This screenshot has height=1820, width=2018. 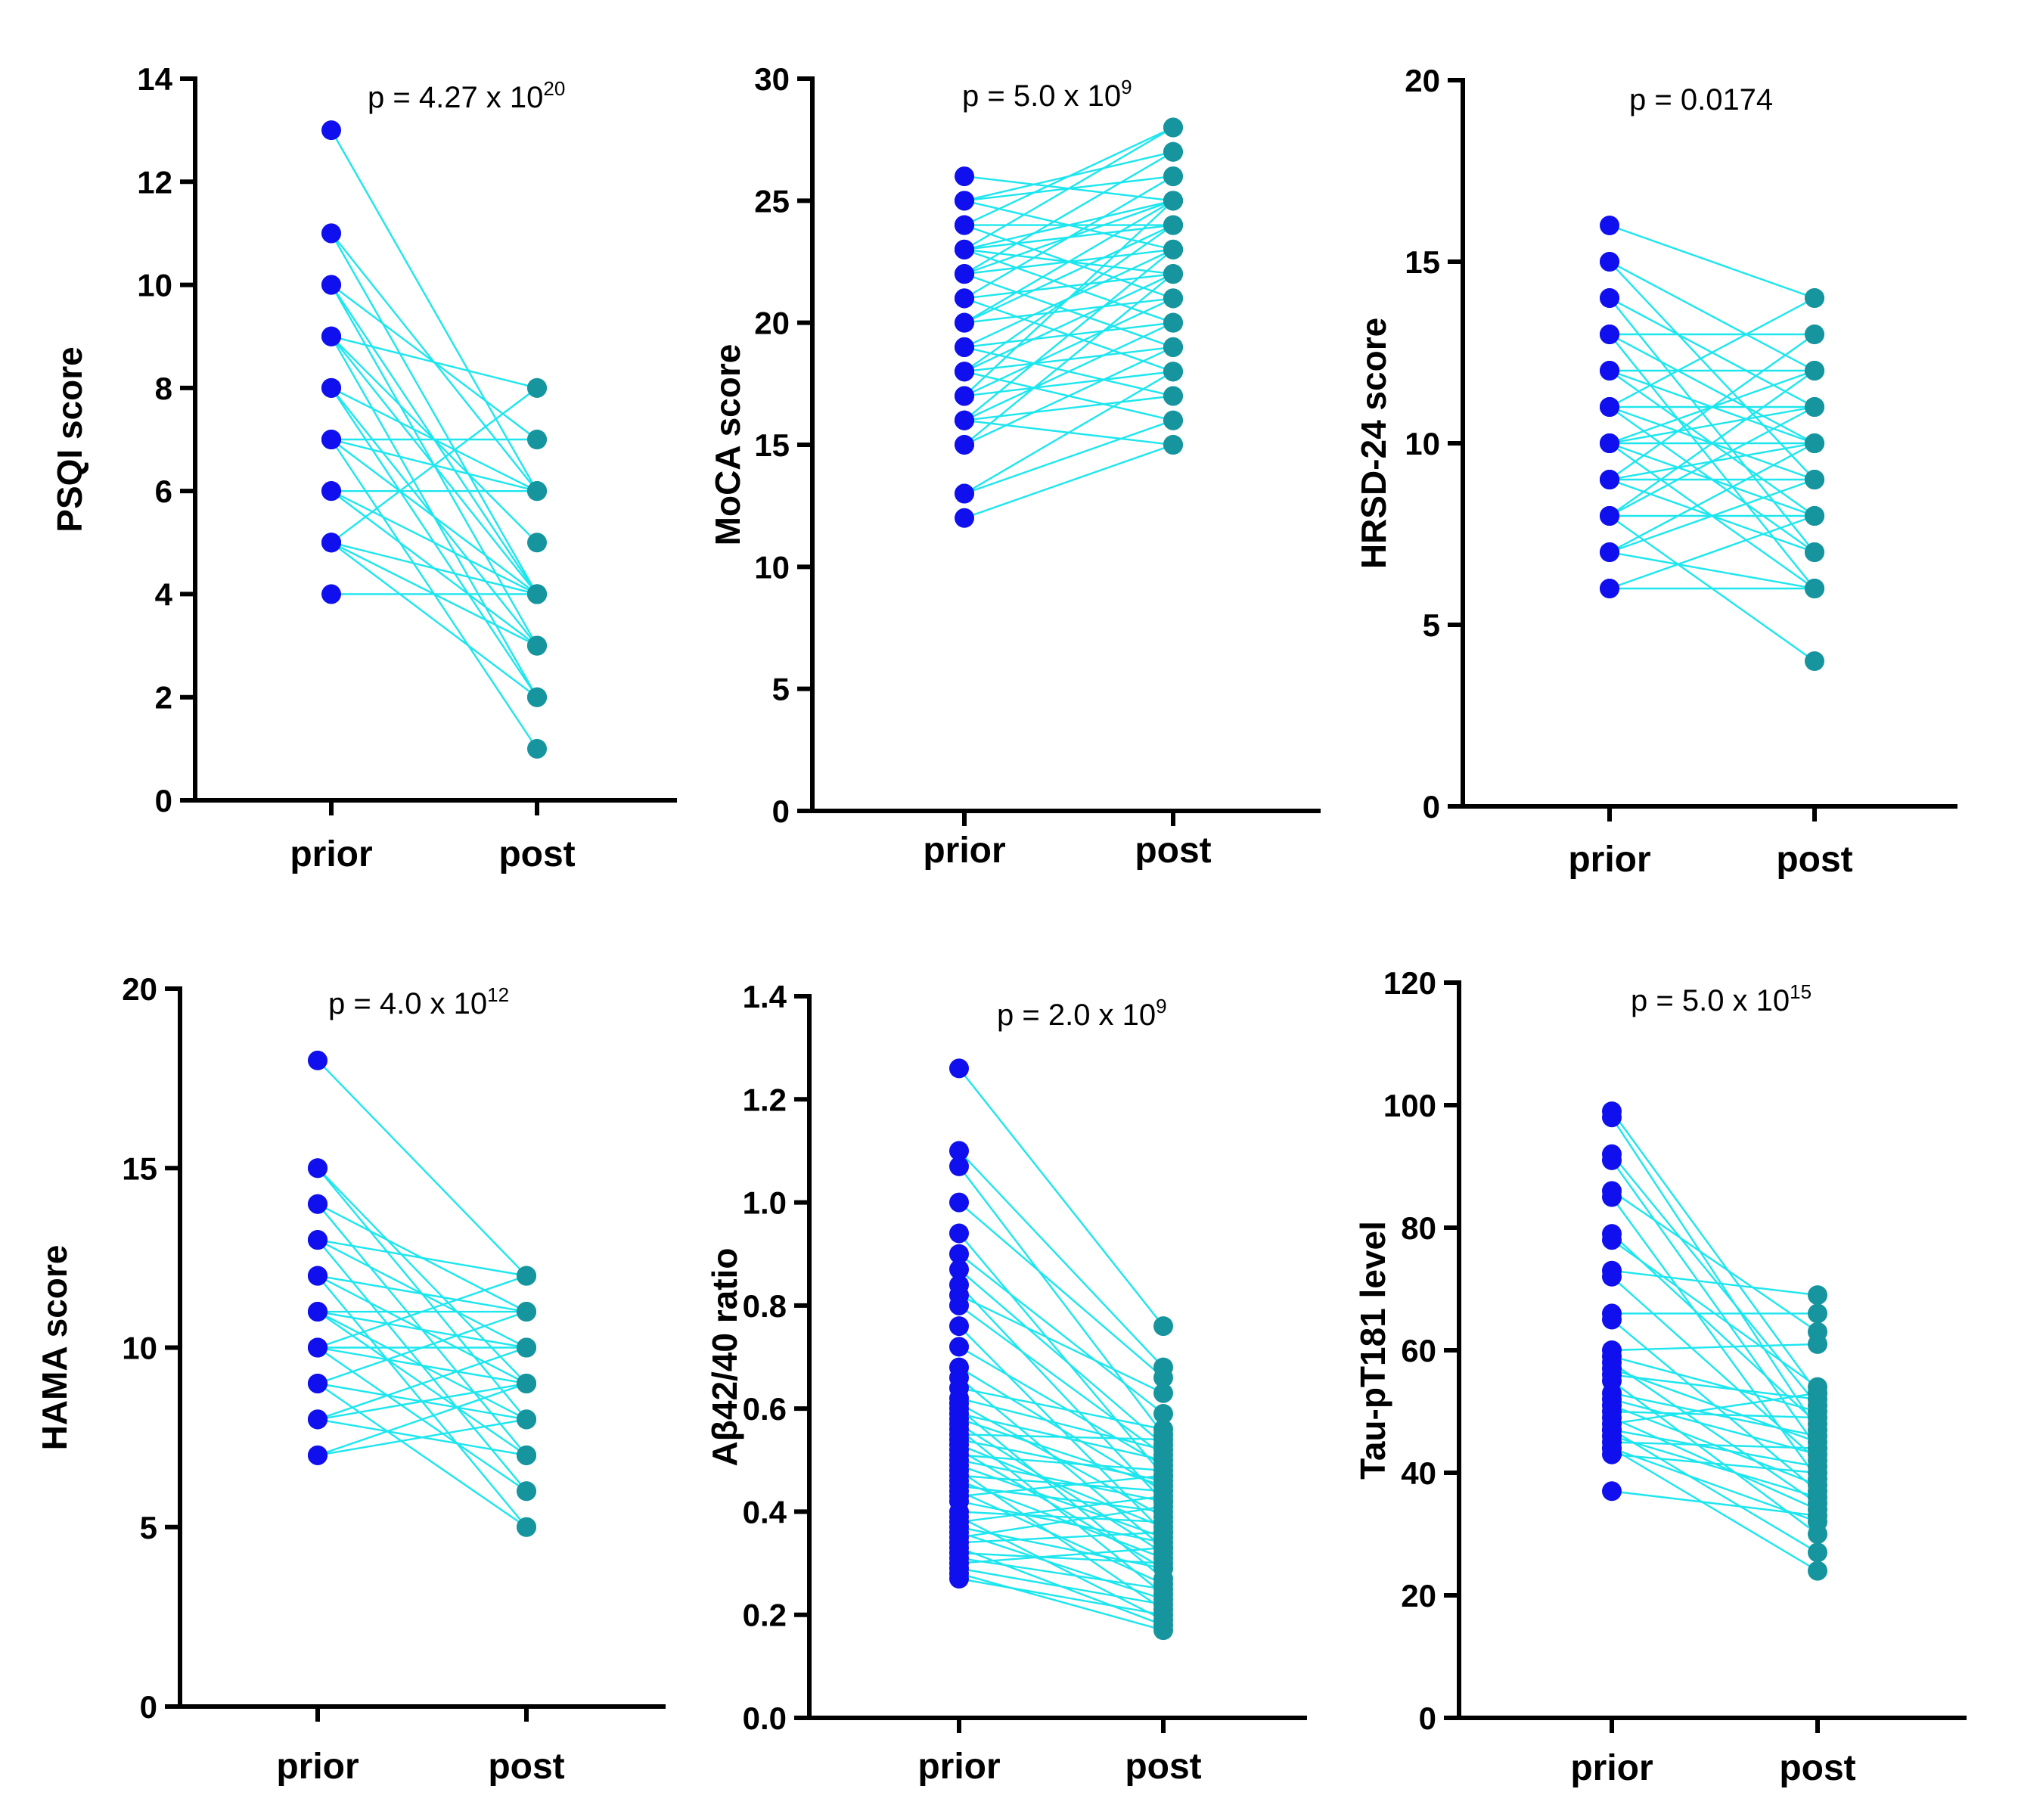 I want to click on p-value-label: p = 2.0 x 109, so click(x=1082, y=1014).